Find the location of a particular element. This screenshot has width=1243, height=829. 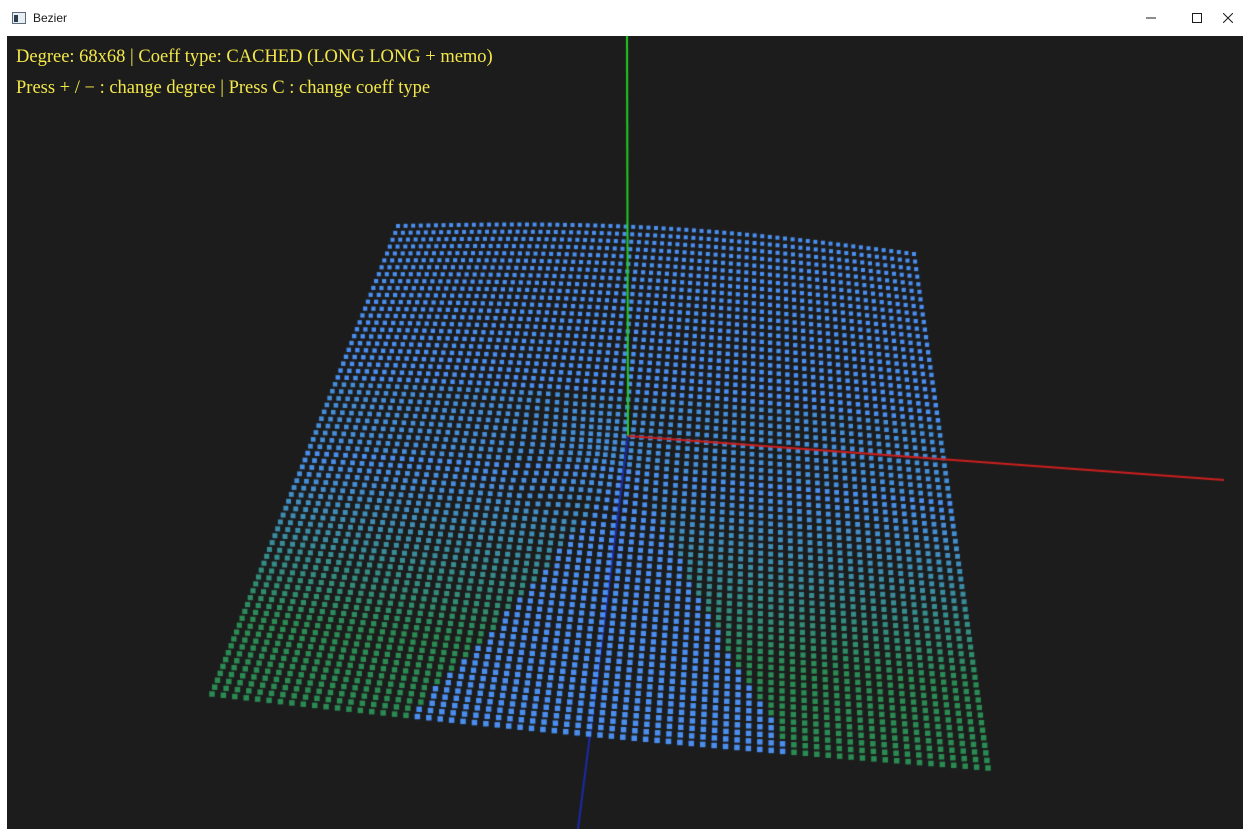

minimize-icon is located at coordinates (1151, 18).